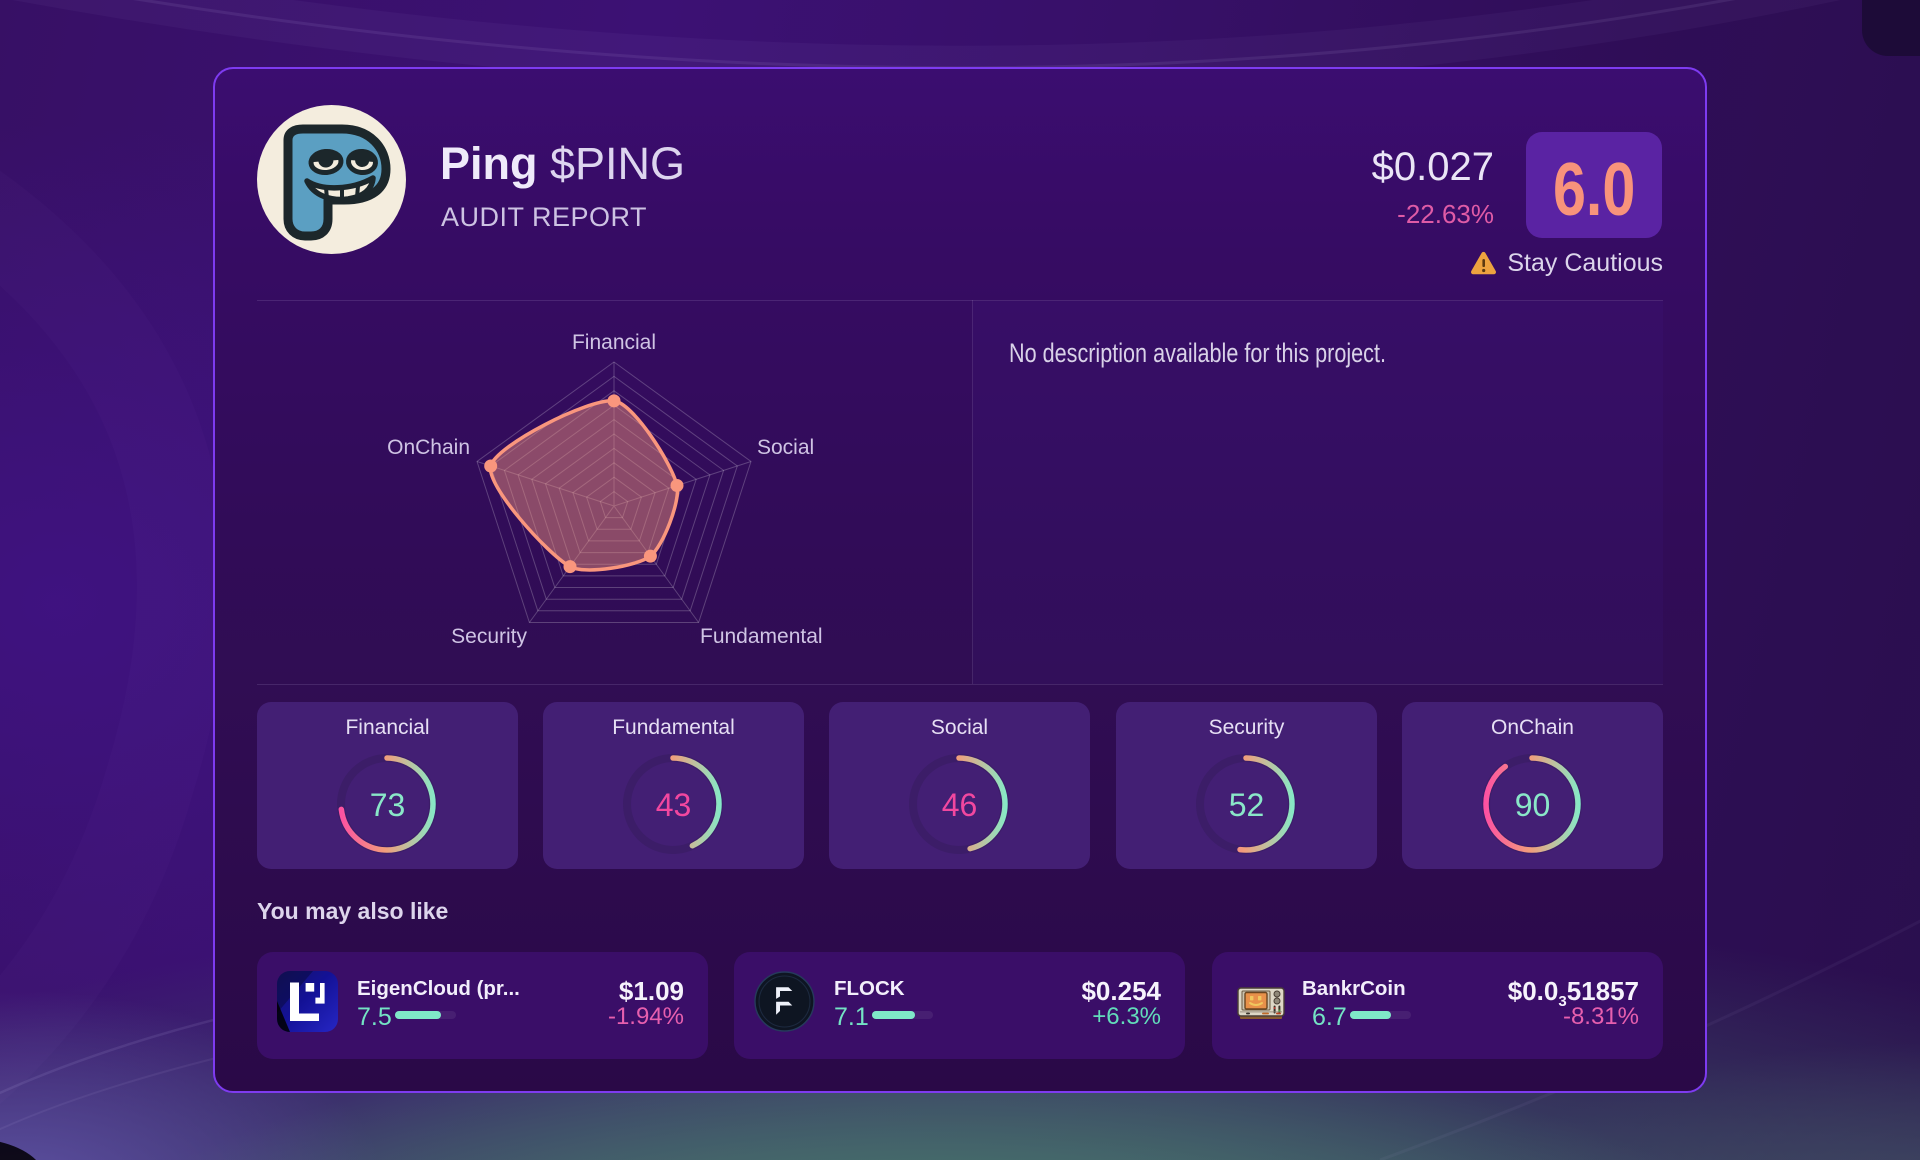  What do you see at coordinates (785, 447) in the screenshot?
I see `svg-text: Social` at bounding box center [785, 447].